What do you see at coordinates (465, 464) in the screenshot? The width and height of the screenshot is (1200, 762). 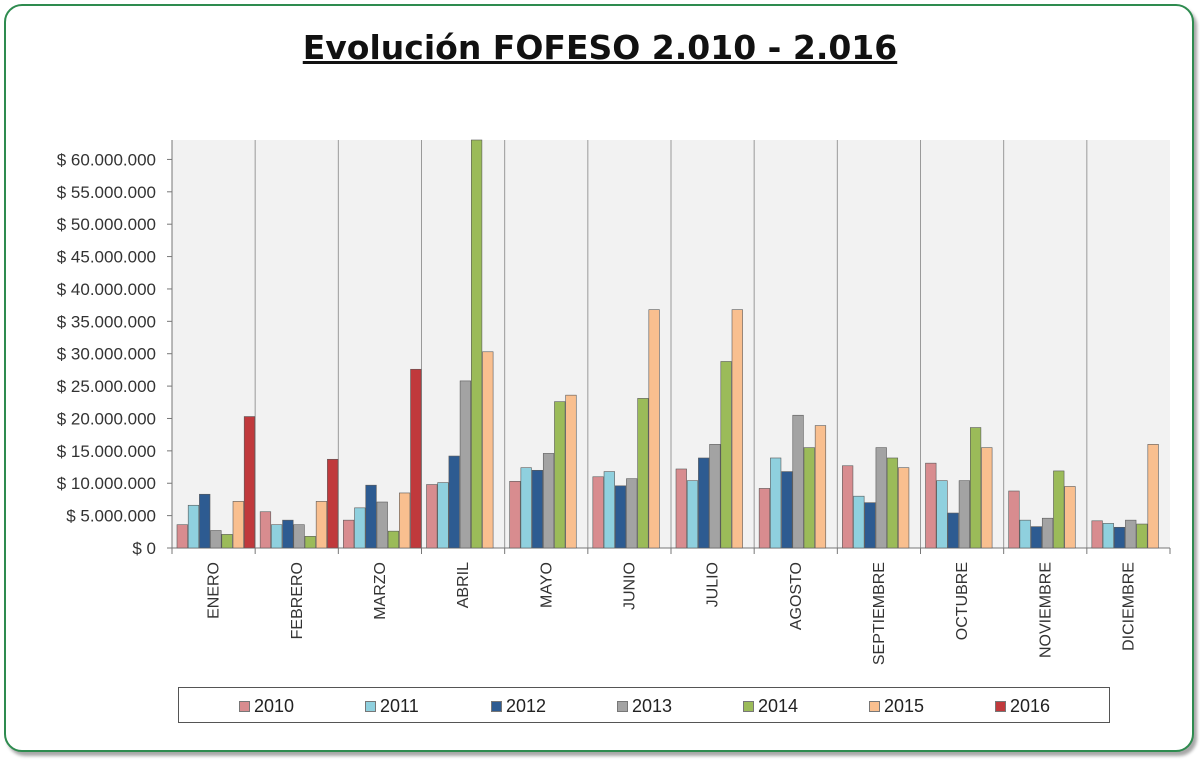 I see `bar-2013-abril` at bounding box center [465, 464].